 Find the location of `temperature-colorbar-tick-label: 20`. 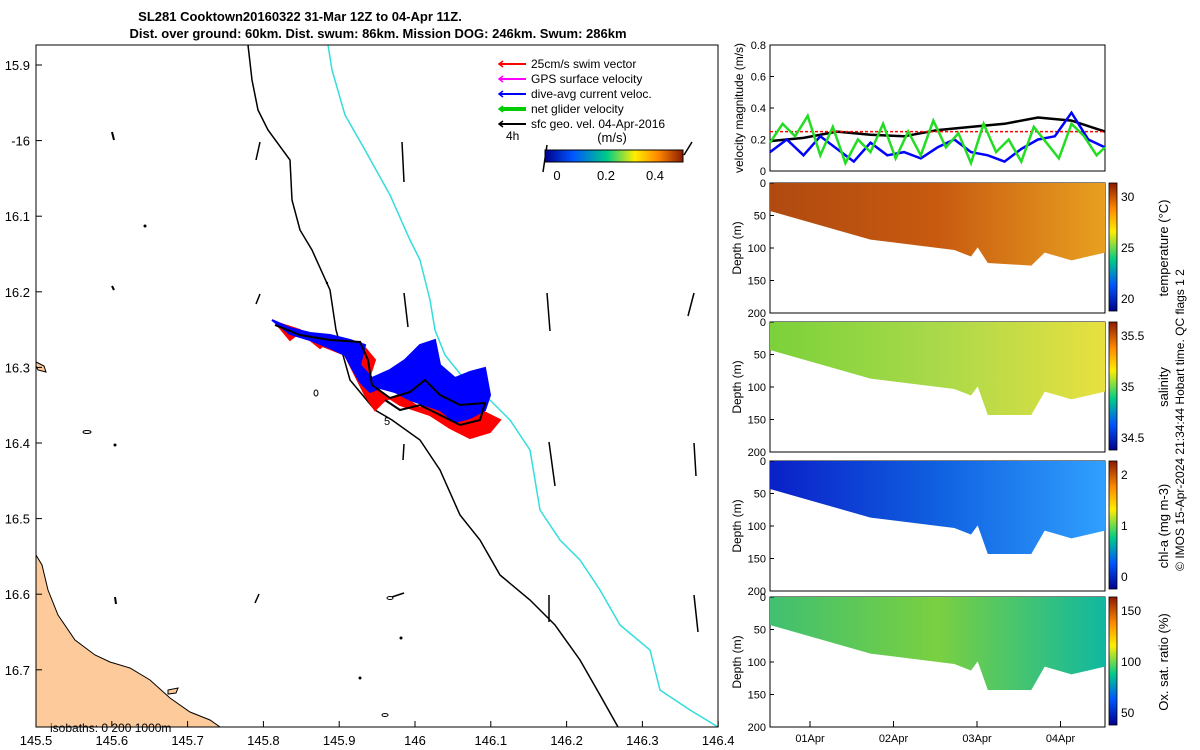

temperature-colorbar-tick-label: 20 is located at coordinates (1128, 299).